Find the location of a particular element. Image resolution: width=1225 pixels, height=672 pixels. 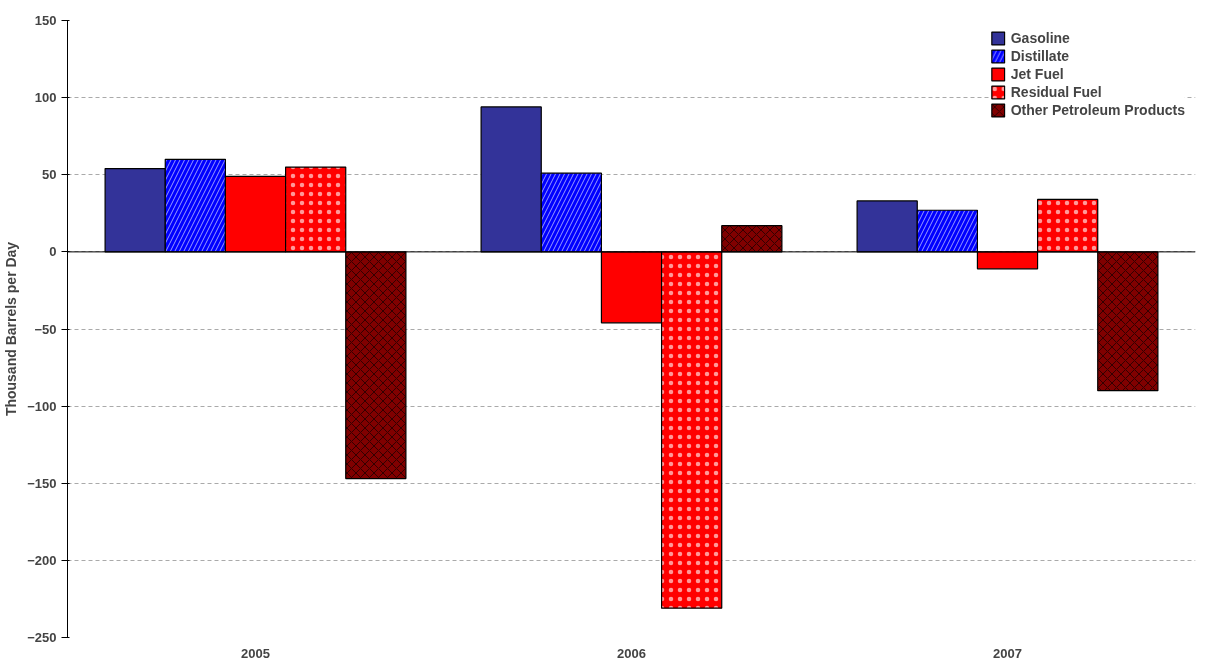

y-tick-label: −200 is located at coordinates (42, 560).